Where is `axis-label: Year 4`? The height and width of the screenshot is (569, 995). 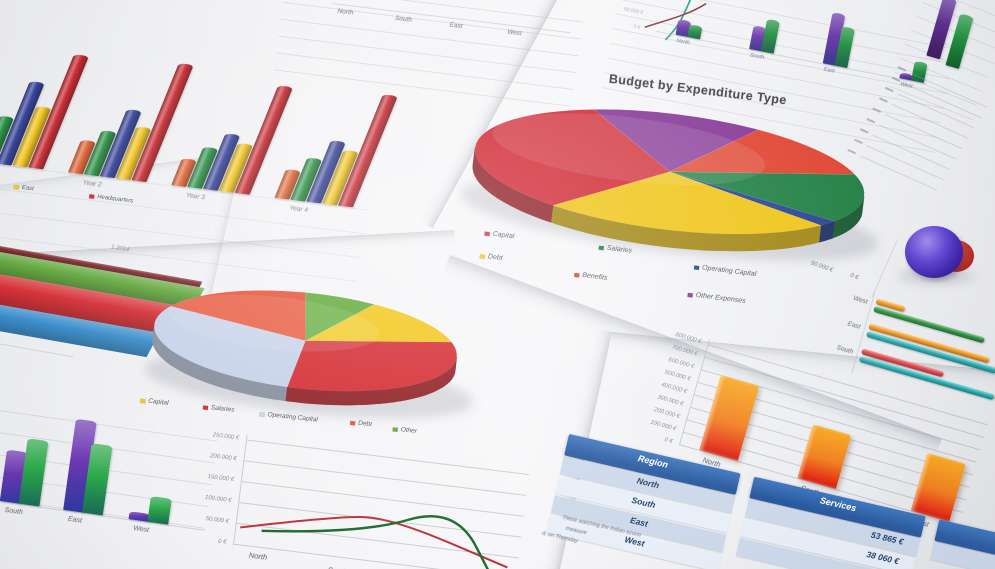 axis-label: Year 4 is located at coordinates (298, 209).